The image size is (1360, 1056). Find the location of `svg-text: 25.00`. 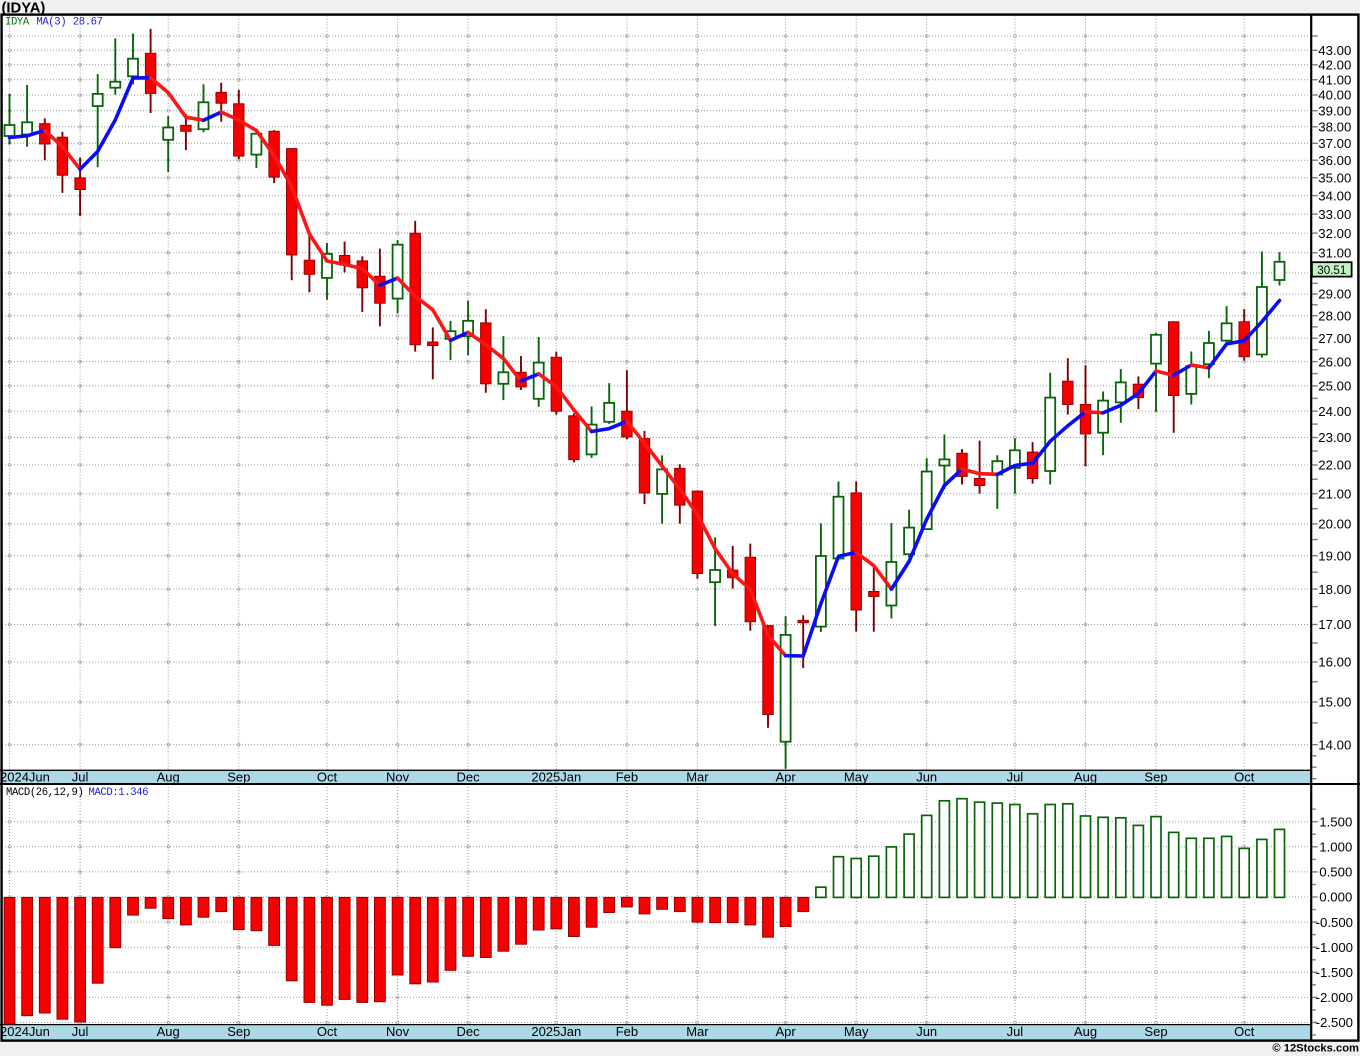

svg-text: 25.00 is located at coordinates (1334, 386).